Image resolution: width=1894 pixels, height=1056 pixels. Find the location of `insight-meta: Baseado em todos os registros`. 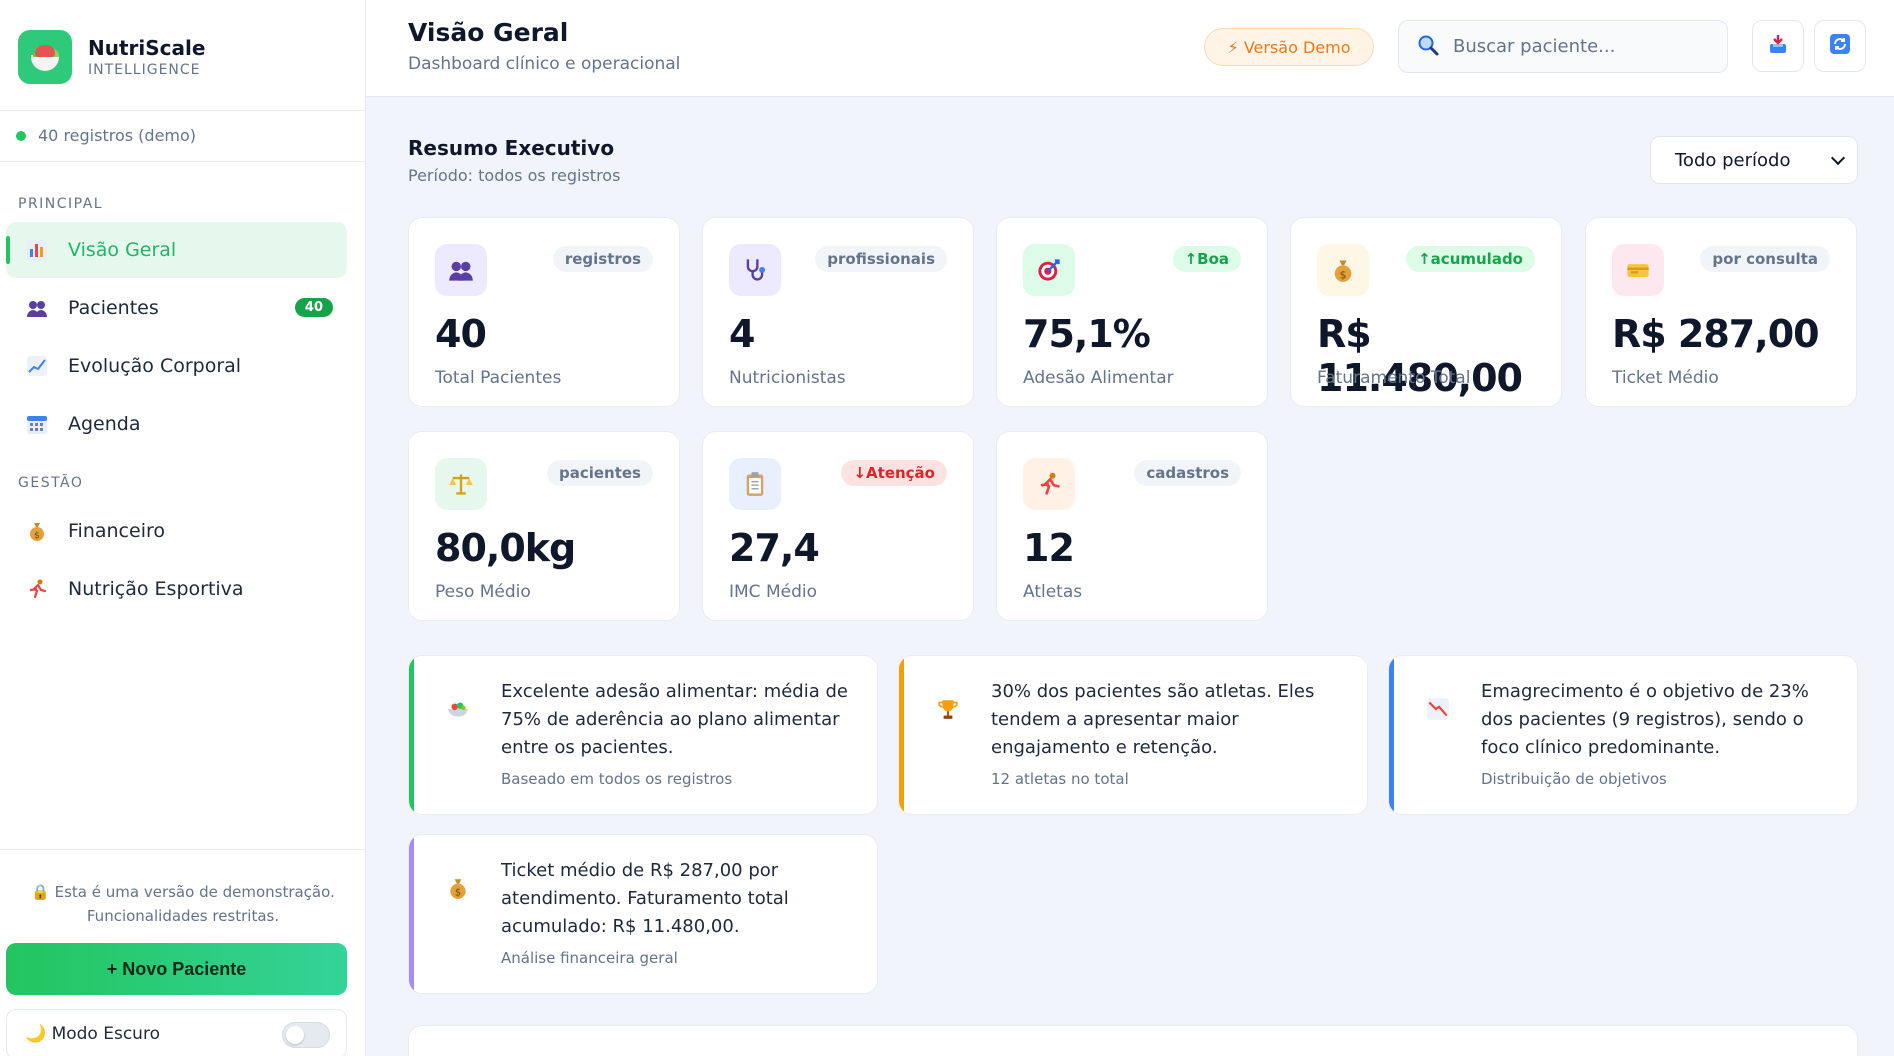

insight-meta: Baseado em todos os registros is located at coordinates (617, 779).